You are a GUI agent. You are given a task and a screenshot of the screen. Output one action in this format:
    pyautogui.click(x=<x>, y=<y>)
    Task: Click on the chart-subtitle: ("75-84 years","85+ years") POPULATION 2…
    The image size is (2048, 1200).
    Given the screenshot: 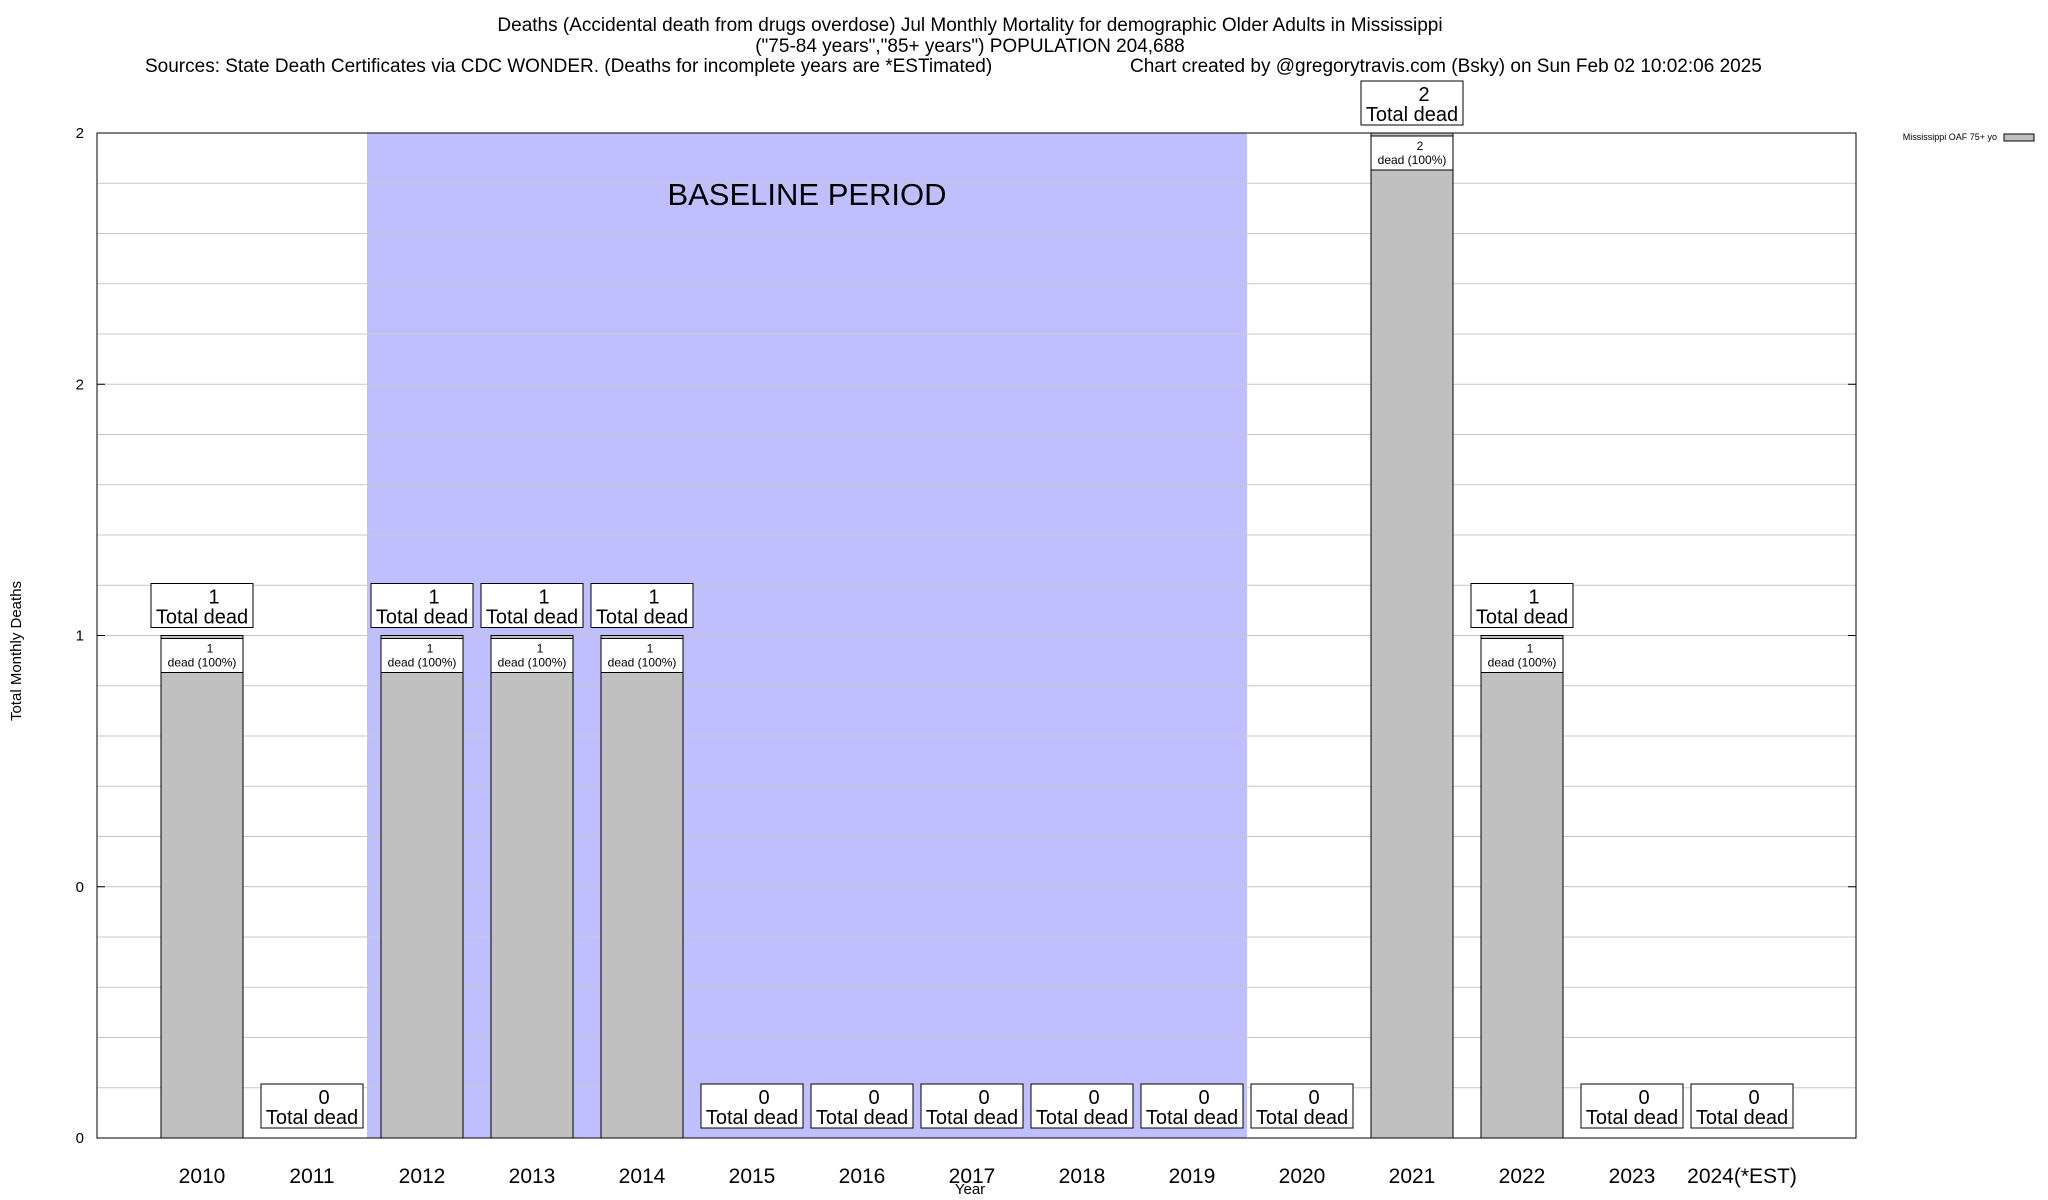 What is the action you would take?
    pyautogui.click(x=970, y=46)
    